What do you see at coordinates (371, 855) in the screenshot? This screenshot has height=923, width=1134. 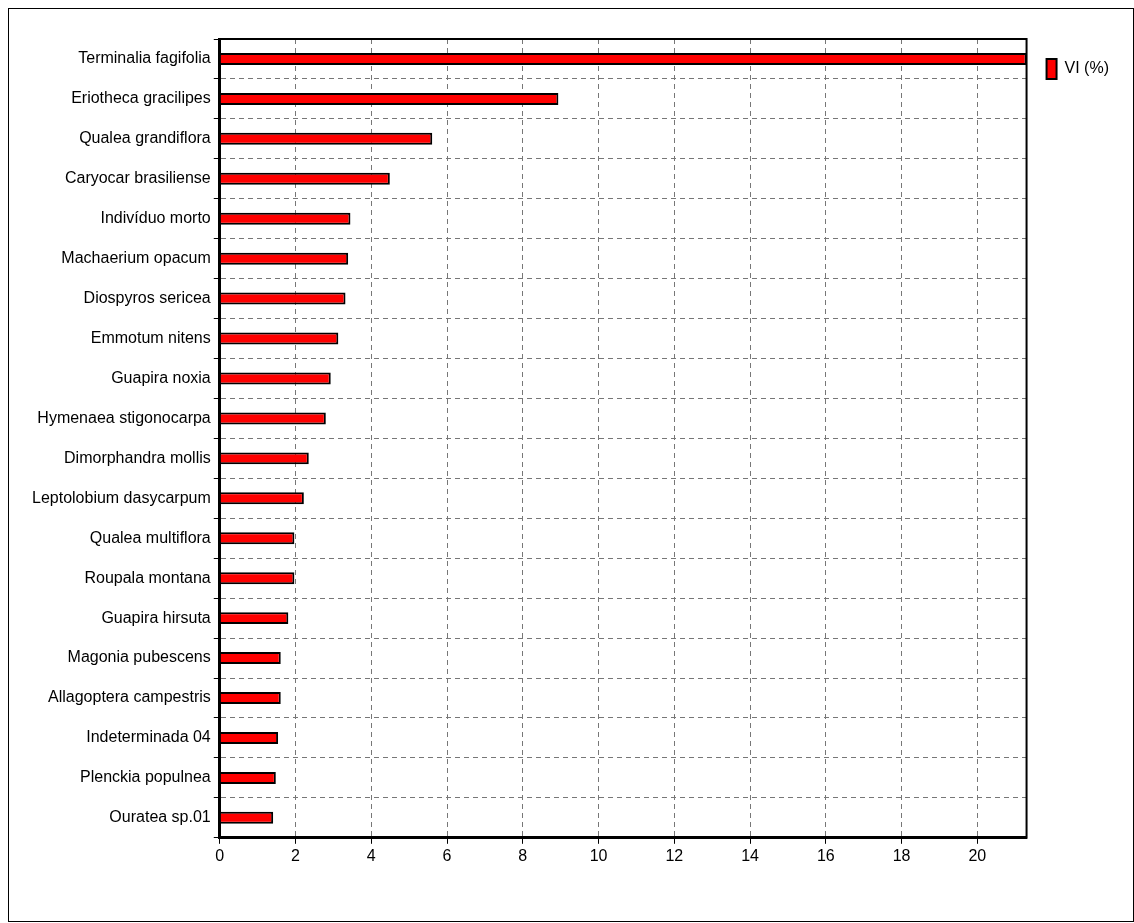 I see `x-tick-label: 4` at bounding box center [371, 855].